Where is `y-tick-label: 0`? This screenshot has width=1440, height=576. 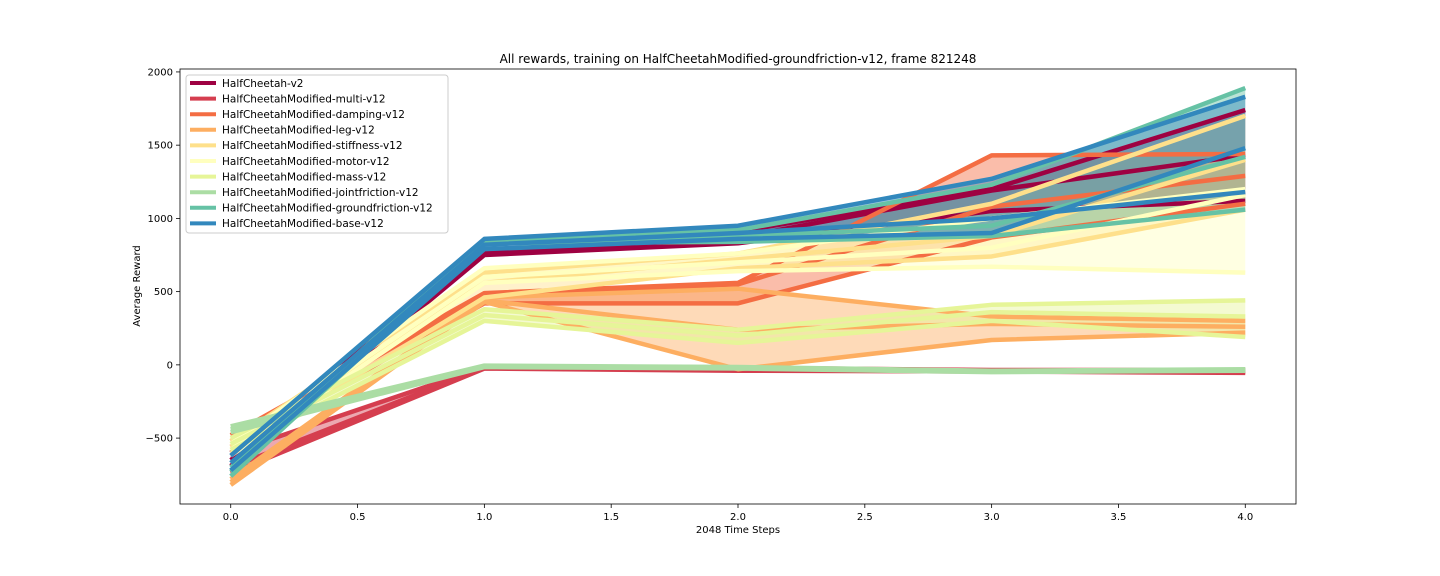
y-tick-label: 0 is located at coordinates (170, 365).